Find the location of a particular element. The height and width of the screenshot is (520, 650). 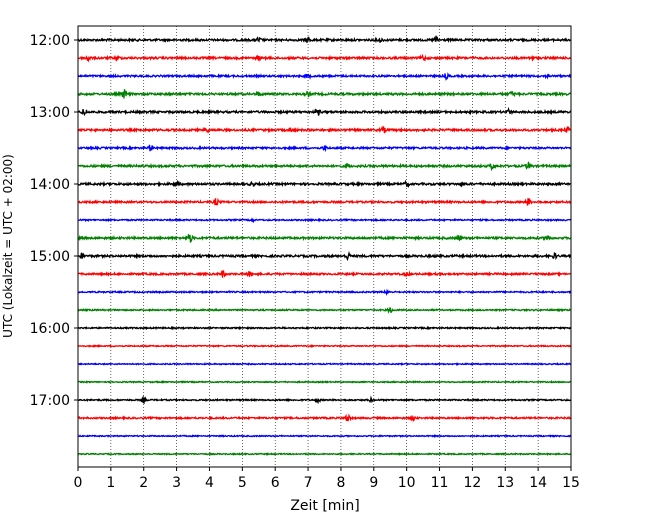

y-tick-label: 15:00 is located at coordinates (50, 257).